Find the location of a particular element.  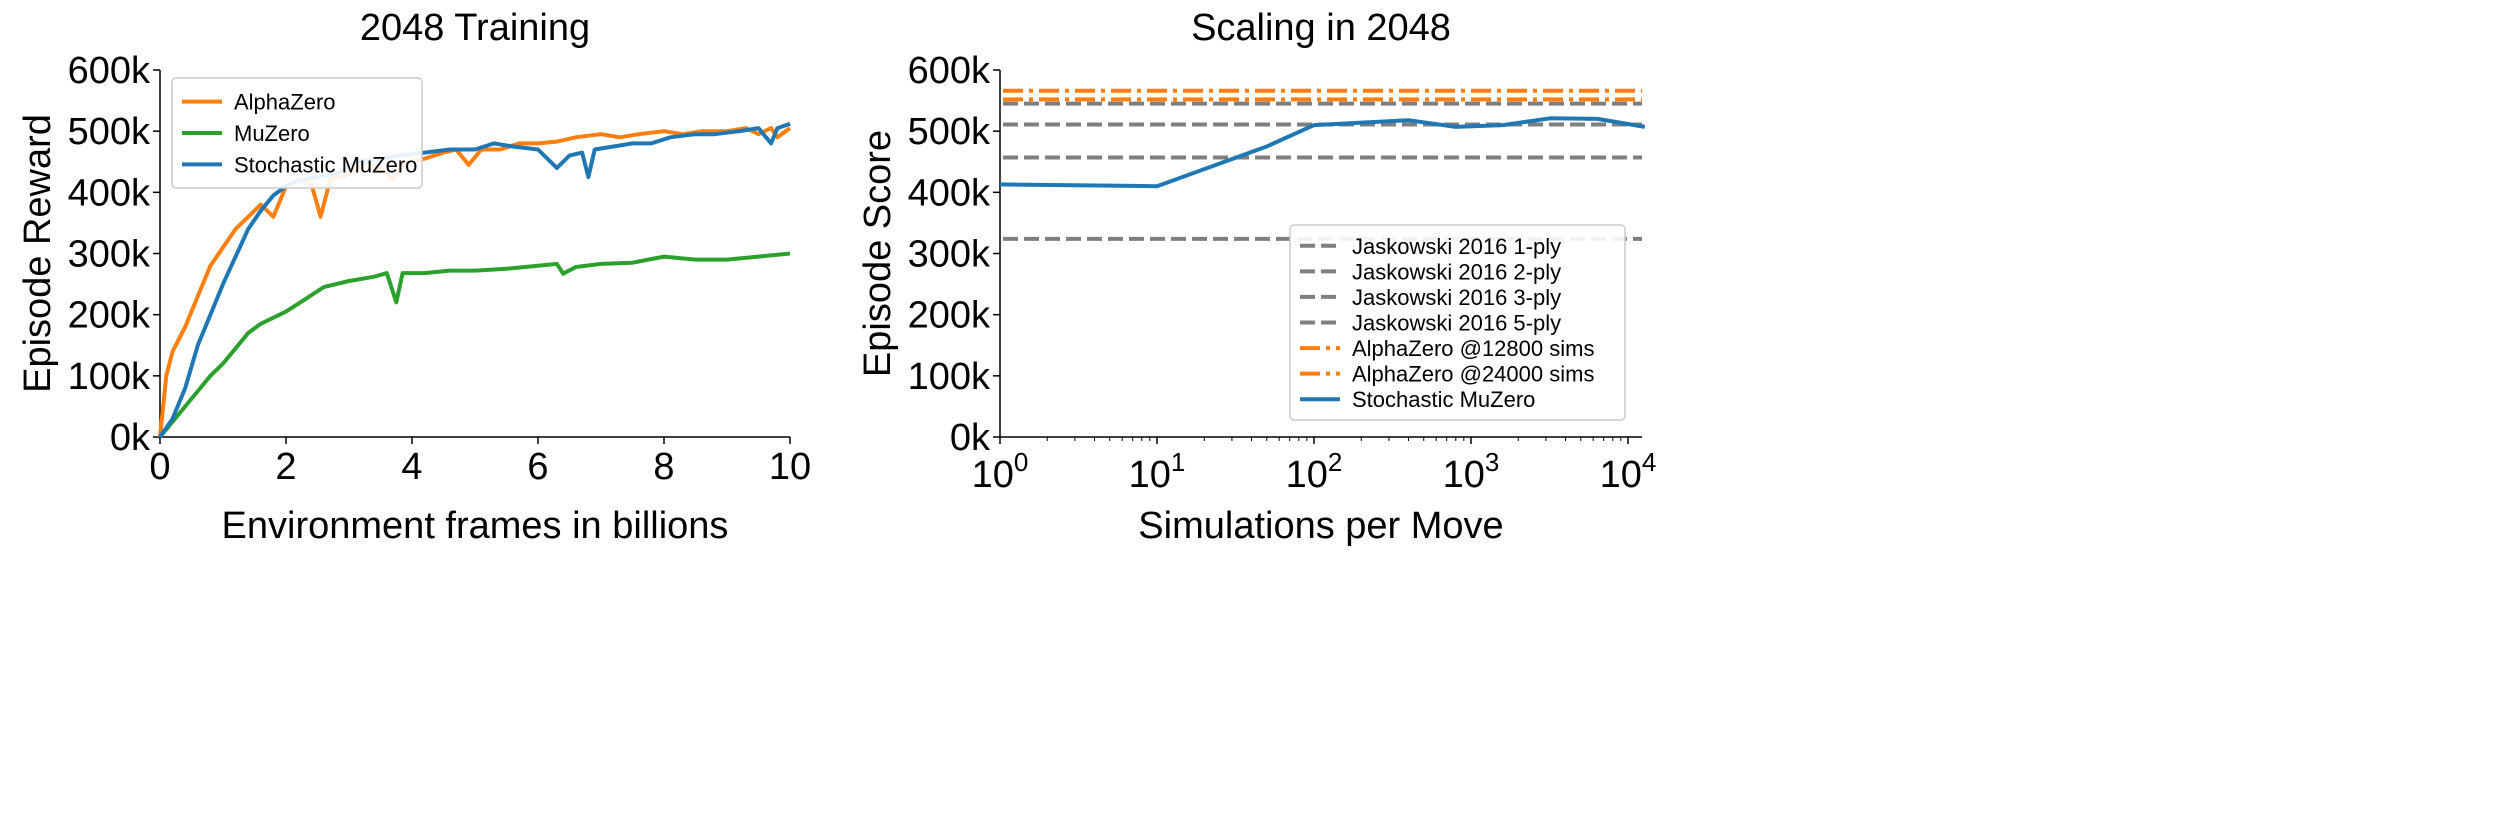

x-axis-label: Simulations per Move is located at coordinates (1320, 526).